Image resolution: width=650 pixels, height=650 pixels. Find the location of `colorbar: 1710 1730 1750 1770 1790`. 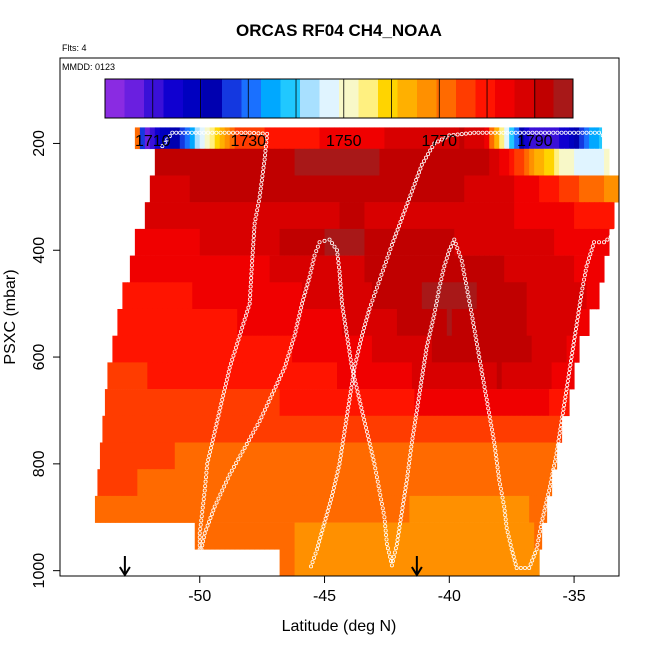

colorbar: 1710 1730 1750 1770 1790 is located at coordinates (339, 114).